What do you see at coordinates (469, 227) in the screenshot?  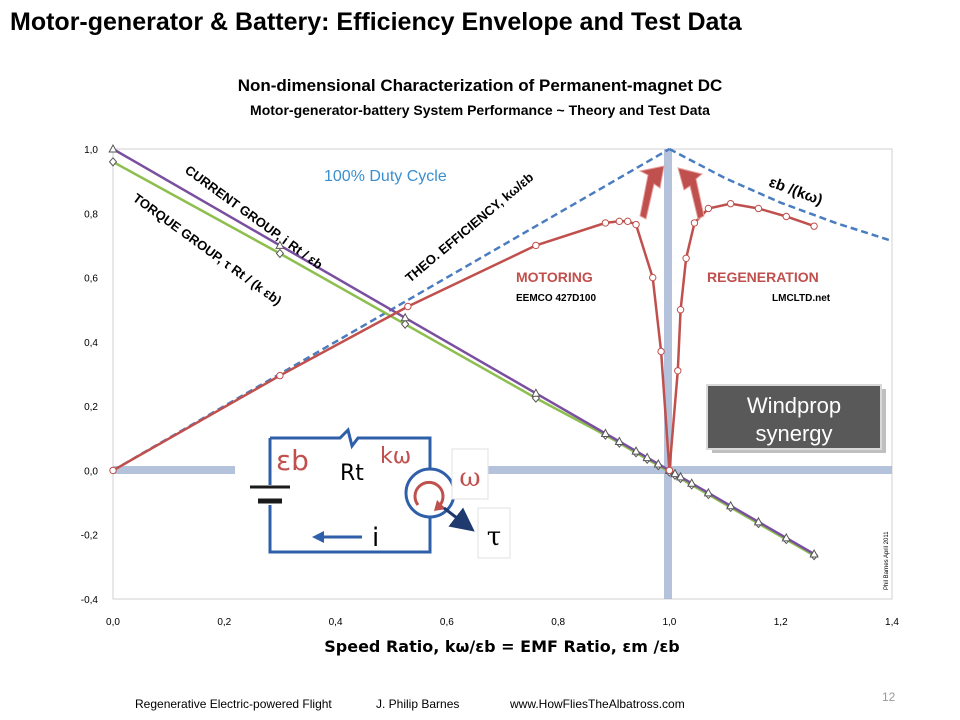 I see `theo-efficiency-label: THEO. EFFICIENCY, kω/εb` at bounding box center [469, 227].